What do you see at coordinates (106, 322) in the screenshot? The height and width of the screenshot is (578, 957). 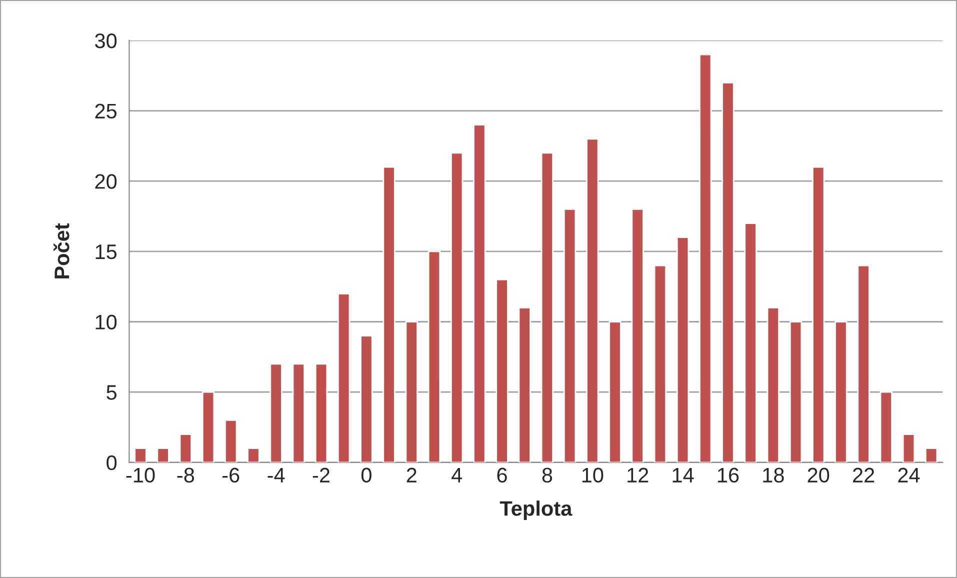 I see `y-tick-label: 10` at bounding box center [106, 322].